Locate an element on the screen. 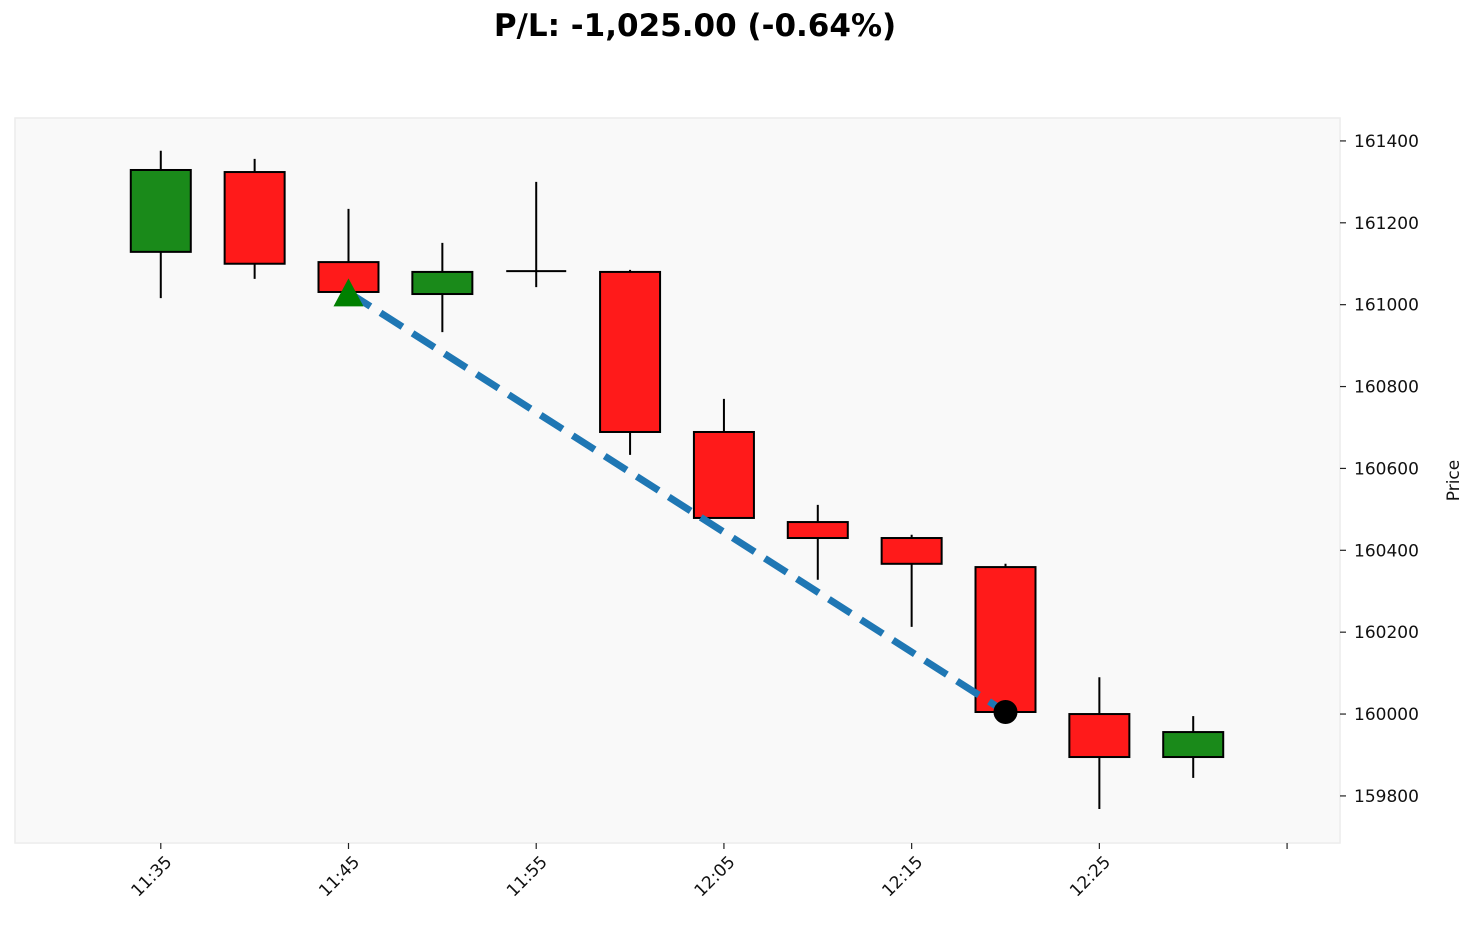  exit-marker is located at coordinates (1005, 712).